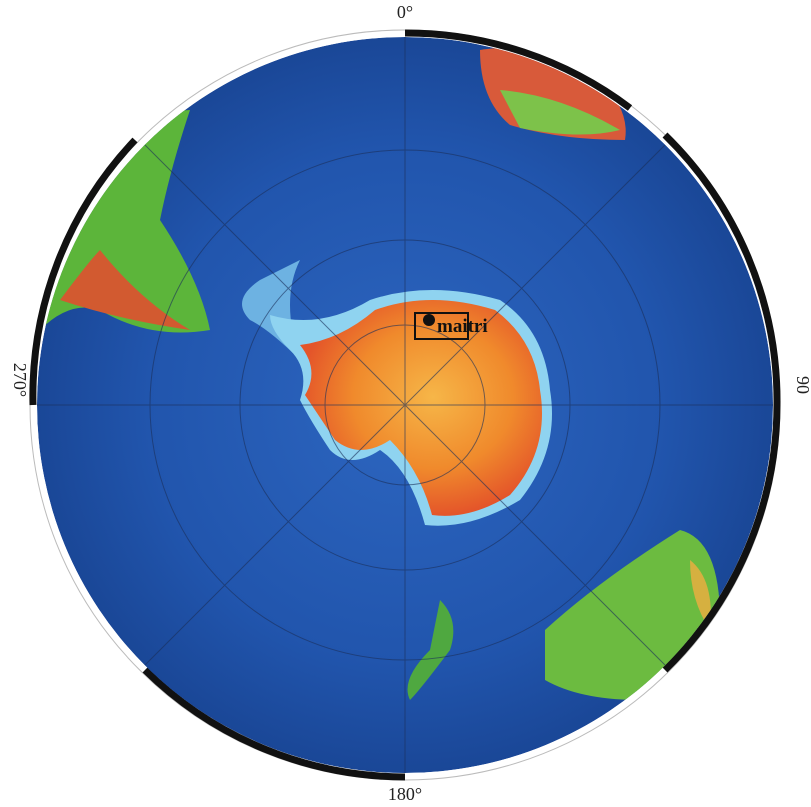 The image size is (811, 807). Describe the element at coordinates (802, 385) in the screenshot. I see `label-right: 90` at that location.